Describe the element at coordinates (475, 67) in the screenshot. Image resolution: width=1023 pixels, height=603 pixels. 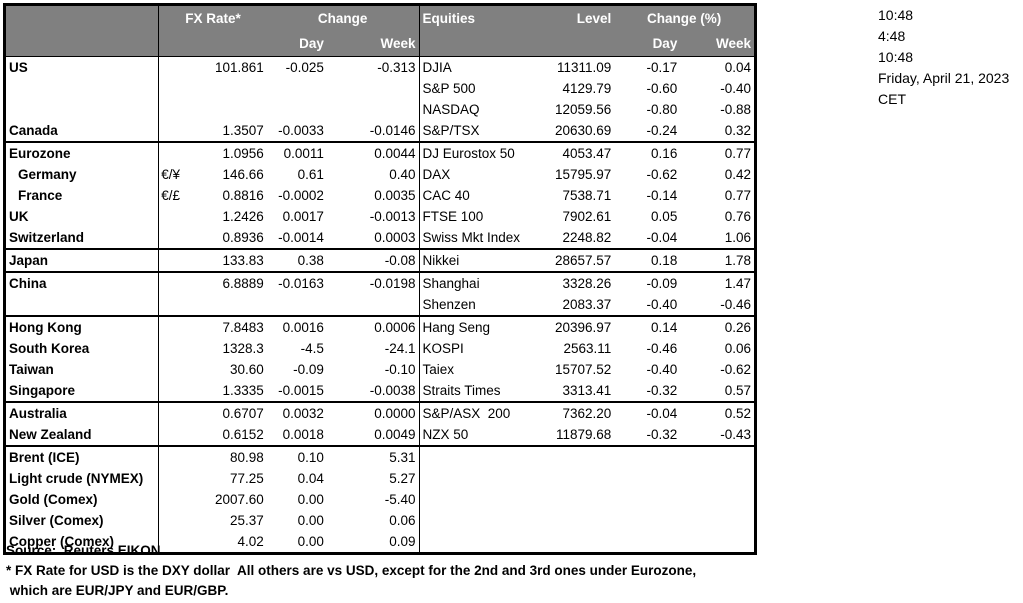
I see `eq-name: DJIA` at that location.